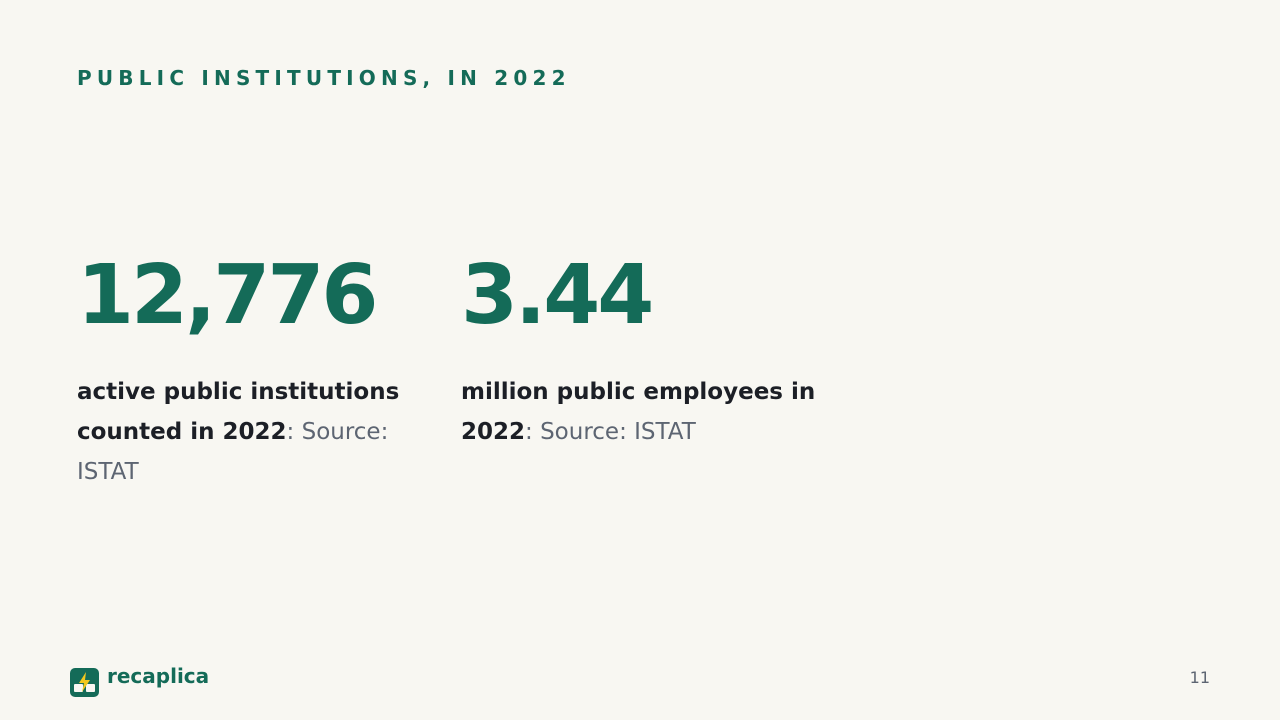 This screenshot has width=1280, height=720. What do you see at coordinates (638, 412) in the screenshot?
I see `stat-description: million public employees in 2022` at bounding box center [638, 412].